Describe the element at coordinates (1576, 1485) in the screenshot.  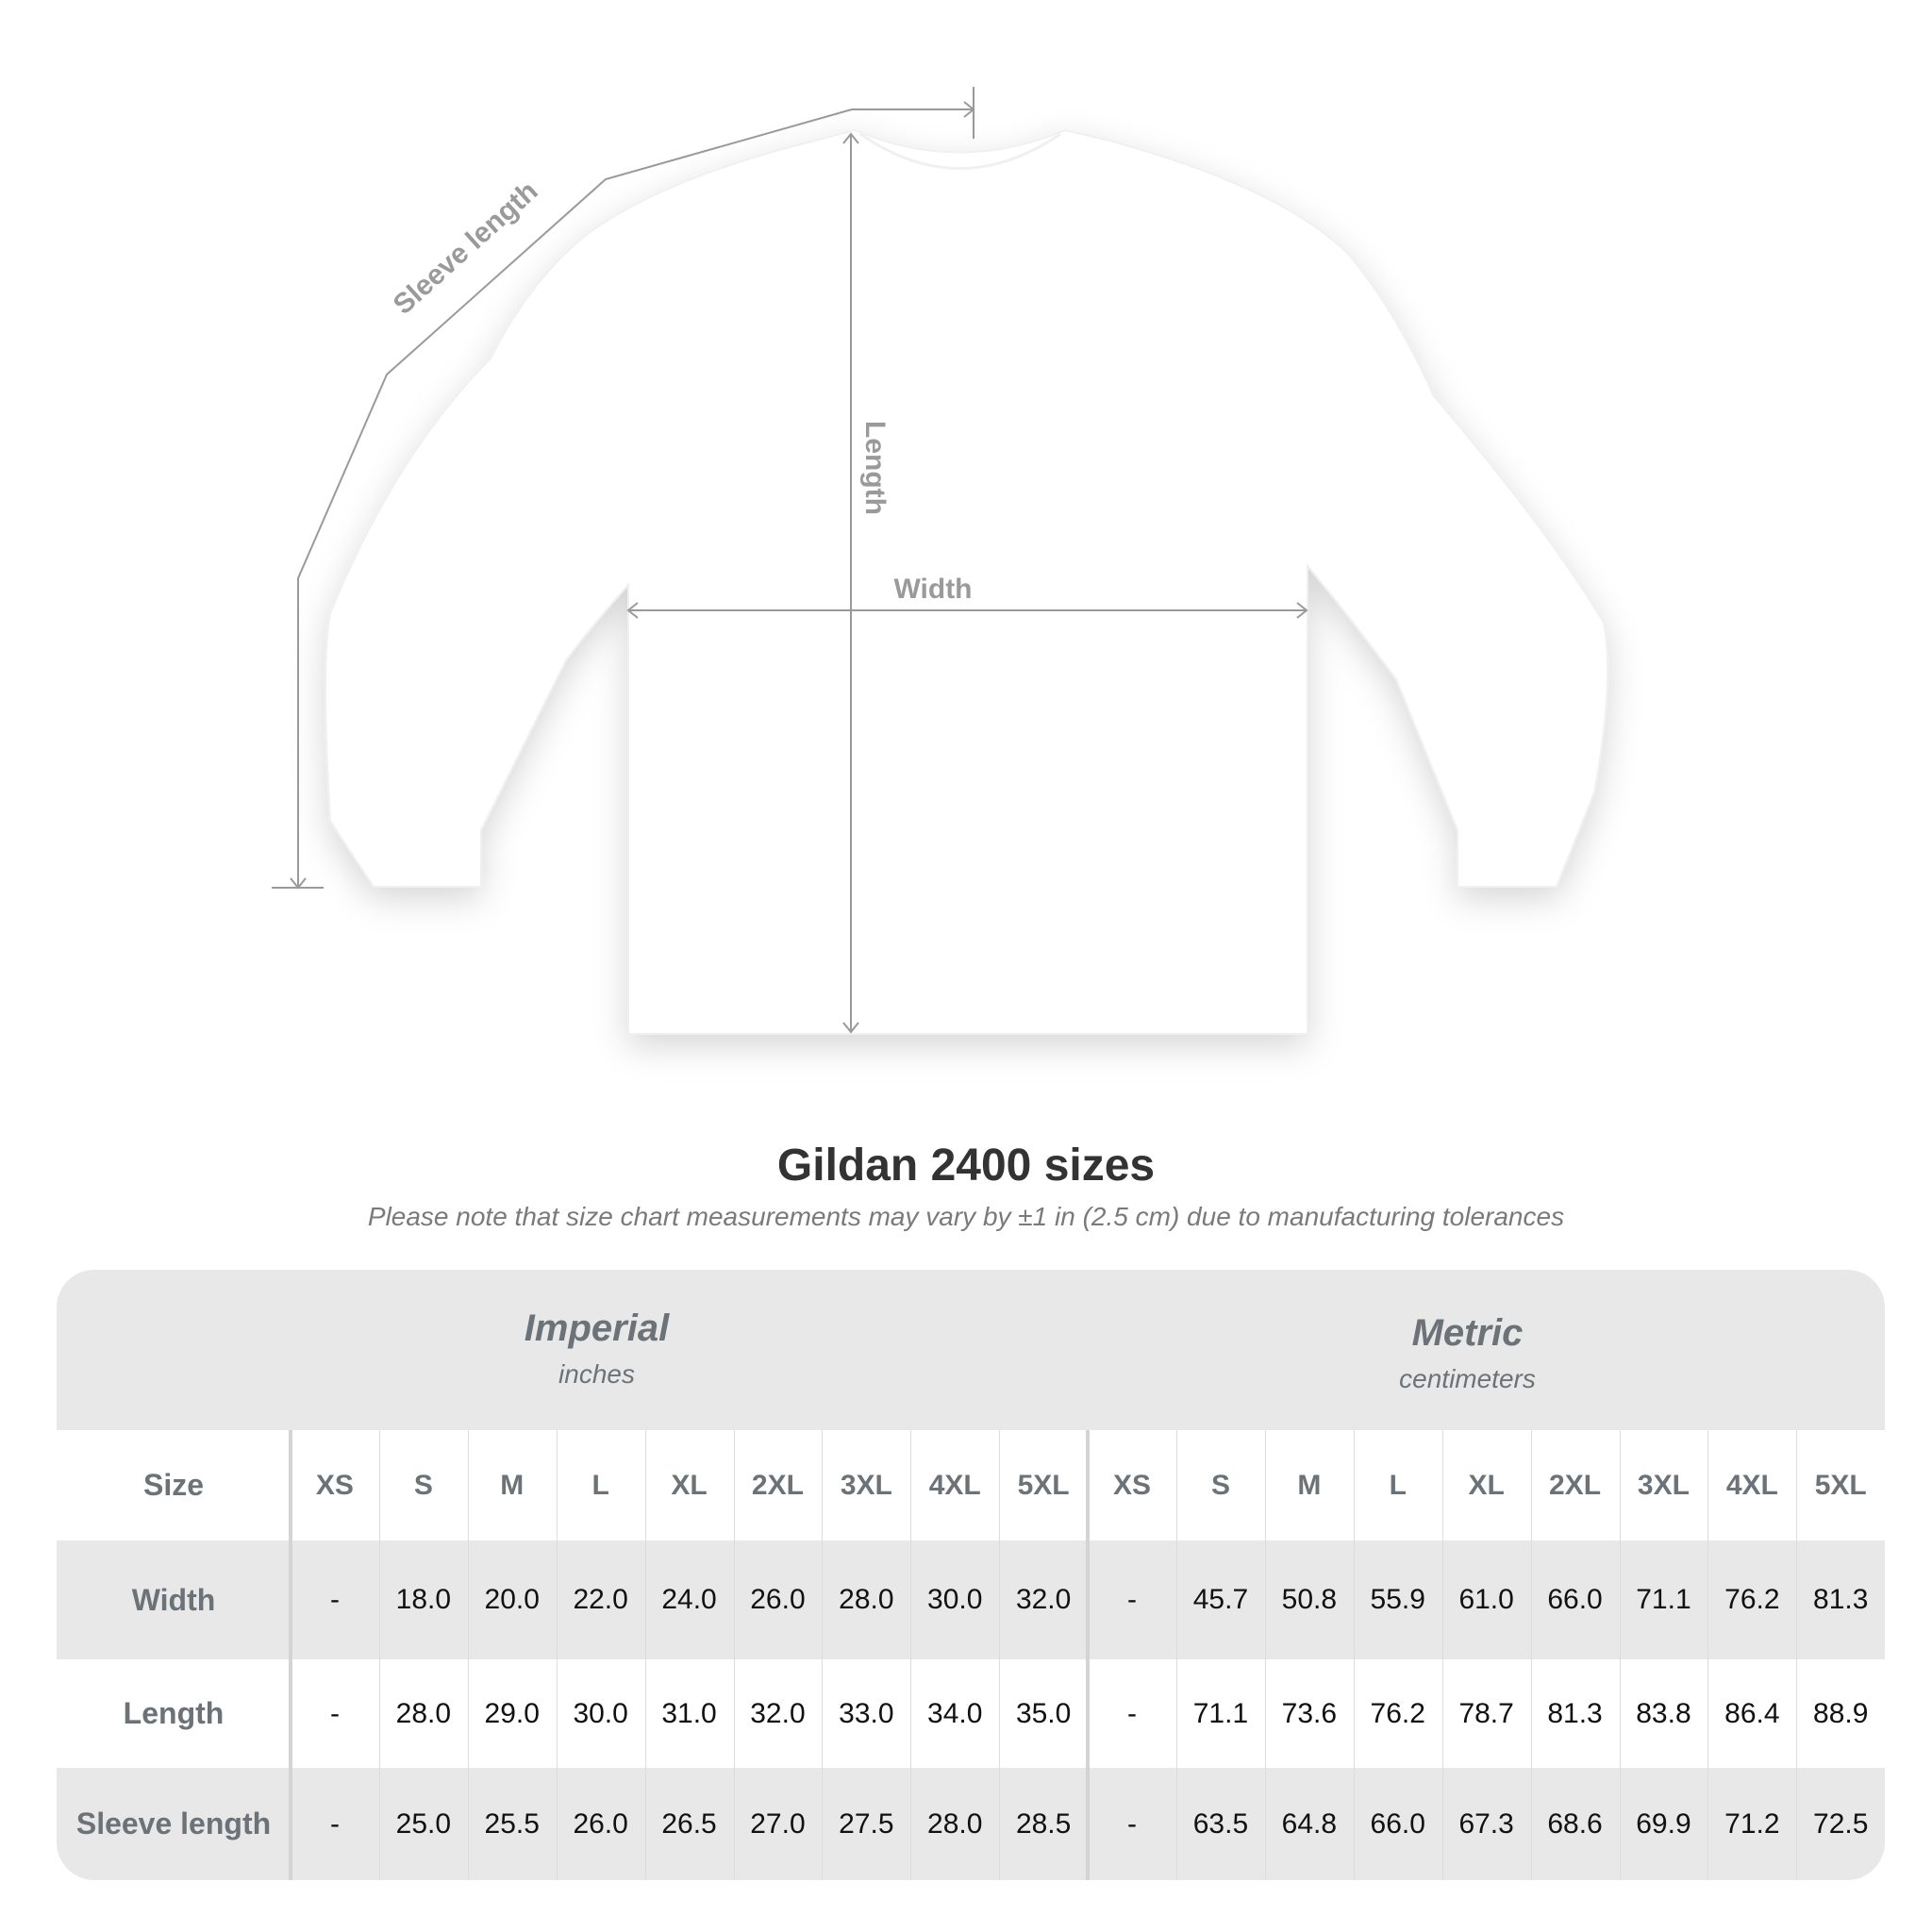
I see `size-column-header: 2XL` at that location.